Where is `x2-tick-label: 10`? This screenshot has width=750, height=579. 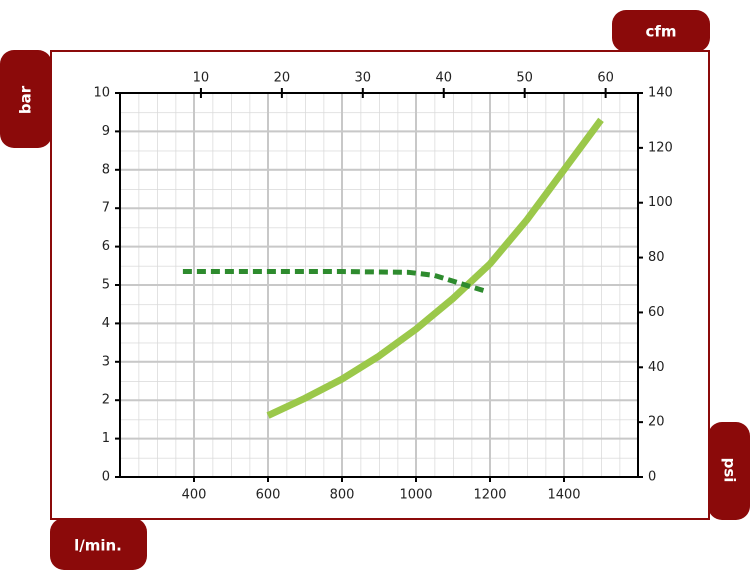 x2-tick-label: 10 is located at coordinates (201, 78).